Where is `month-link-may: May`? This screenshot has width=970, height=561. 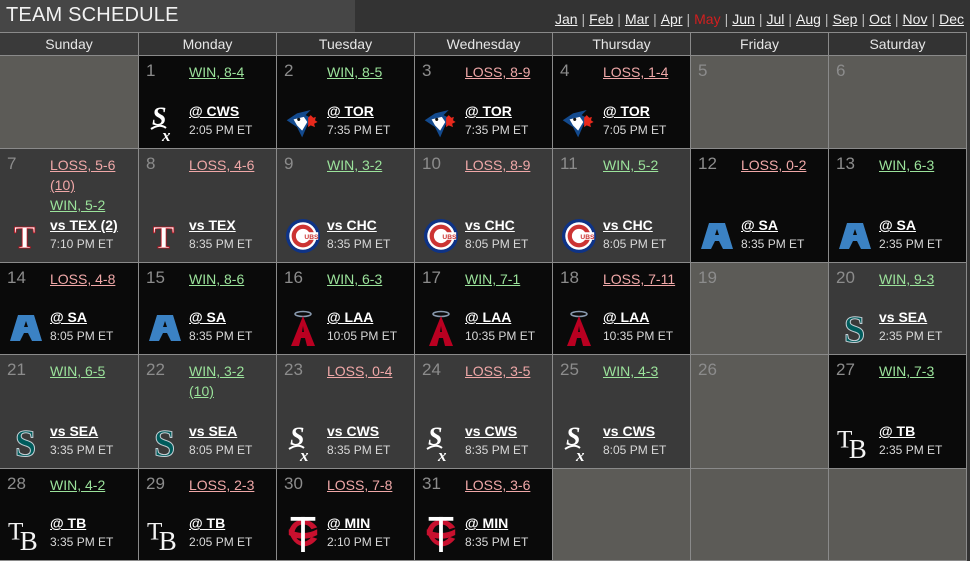
month-link-may: May is located at coordinates (707, 19).